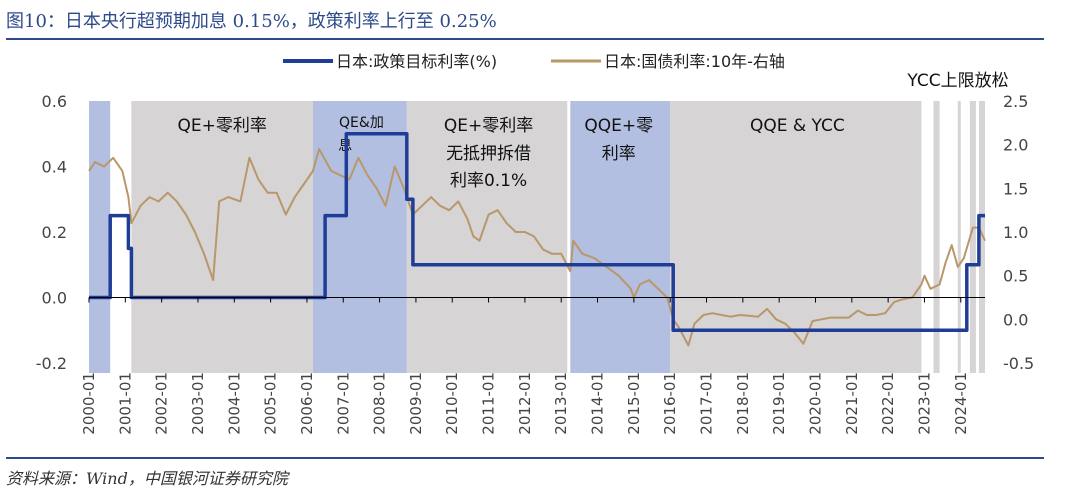  What do you see at coordinates (361, 123) in the screenshot?
I see `region-label: QE&加` at bounding box center [361, 123].